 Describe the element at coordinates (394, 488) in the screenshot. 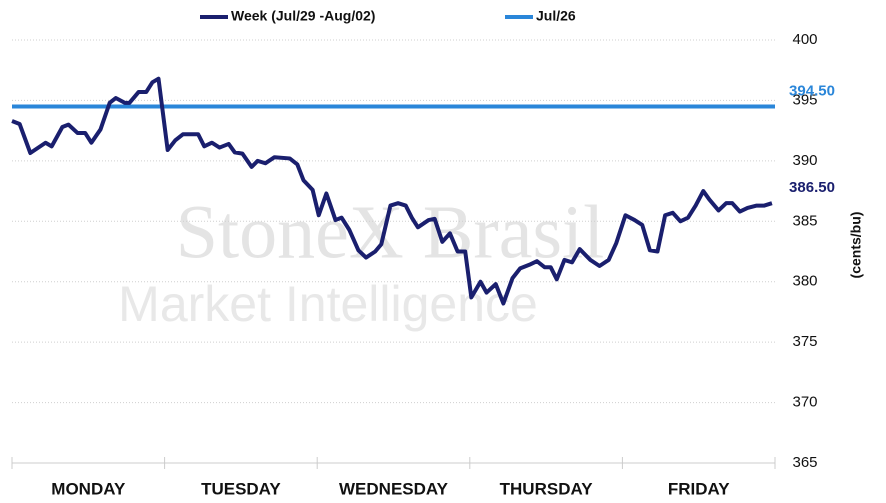

I see `x-tick-label: WEDNESDAY` at that location.